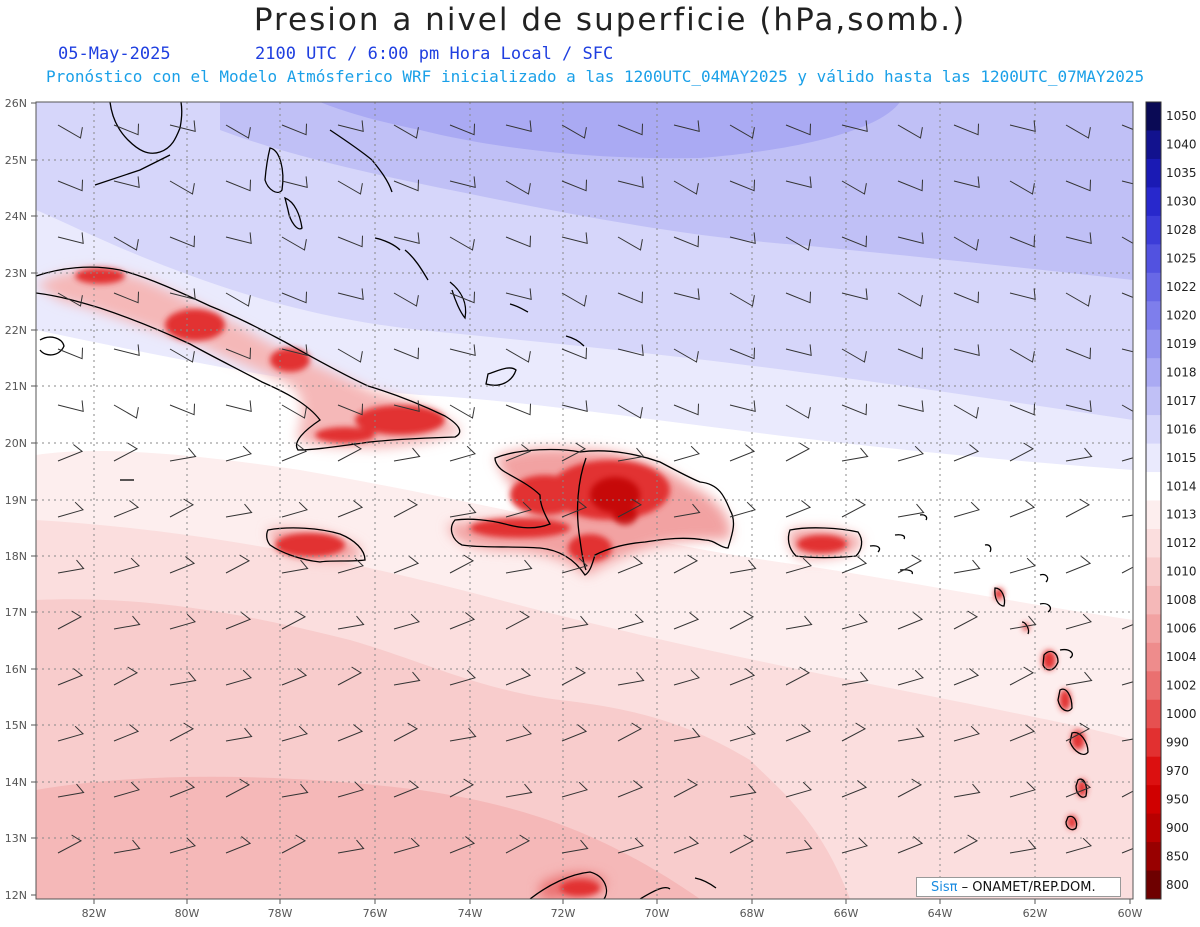  What do you see at coordinates (16, 103) in the screenshot?
I see `lat-label: 26N` at bounding box center [16, 103].